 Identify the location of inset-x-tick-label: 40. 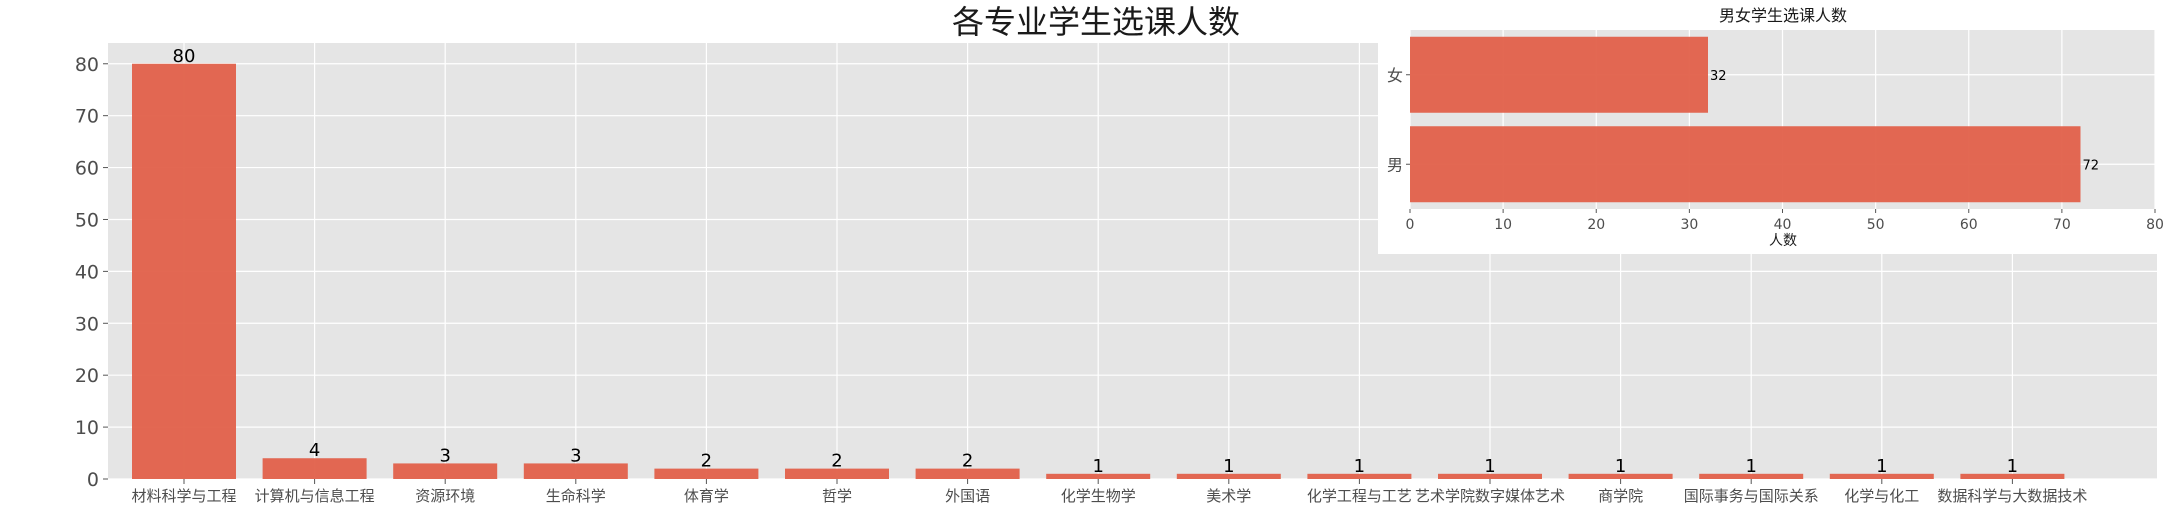
(1783, 225).